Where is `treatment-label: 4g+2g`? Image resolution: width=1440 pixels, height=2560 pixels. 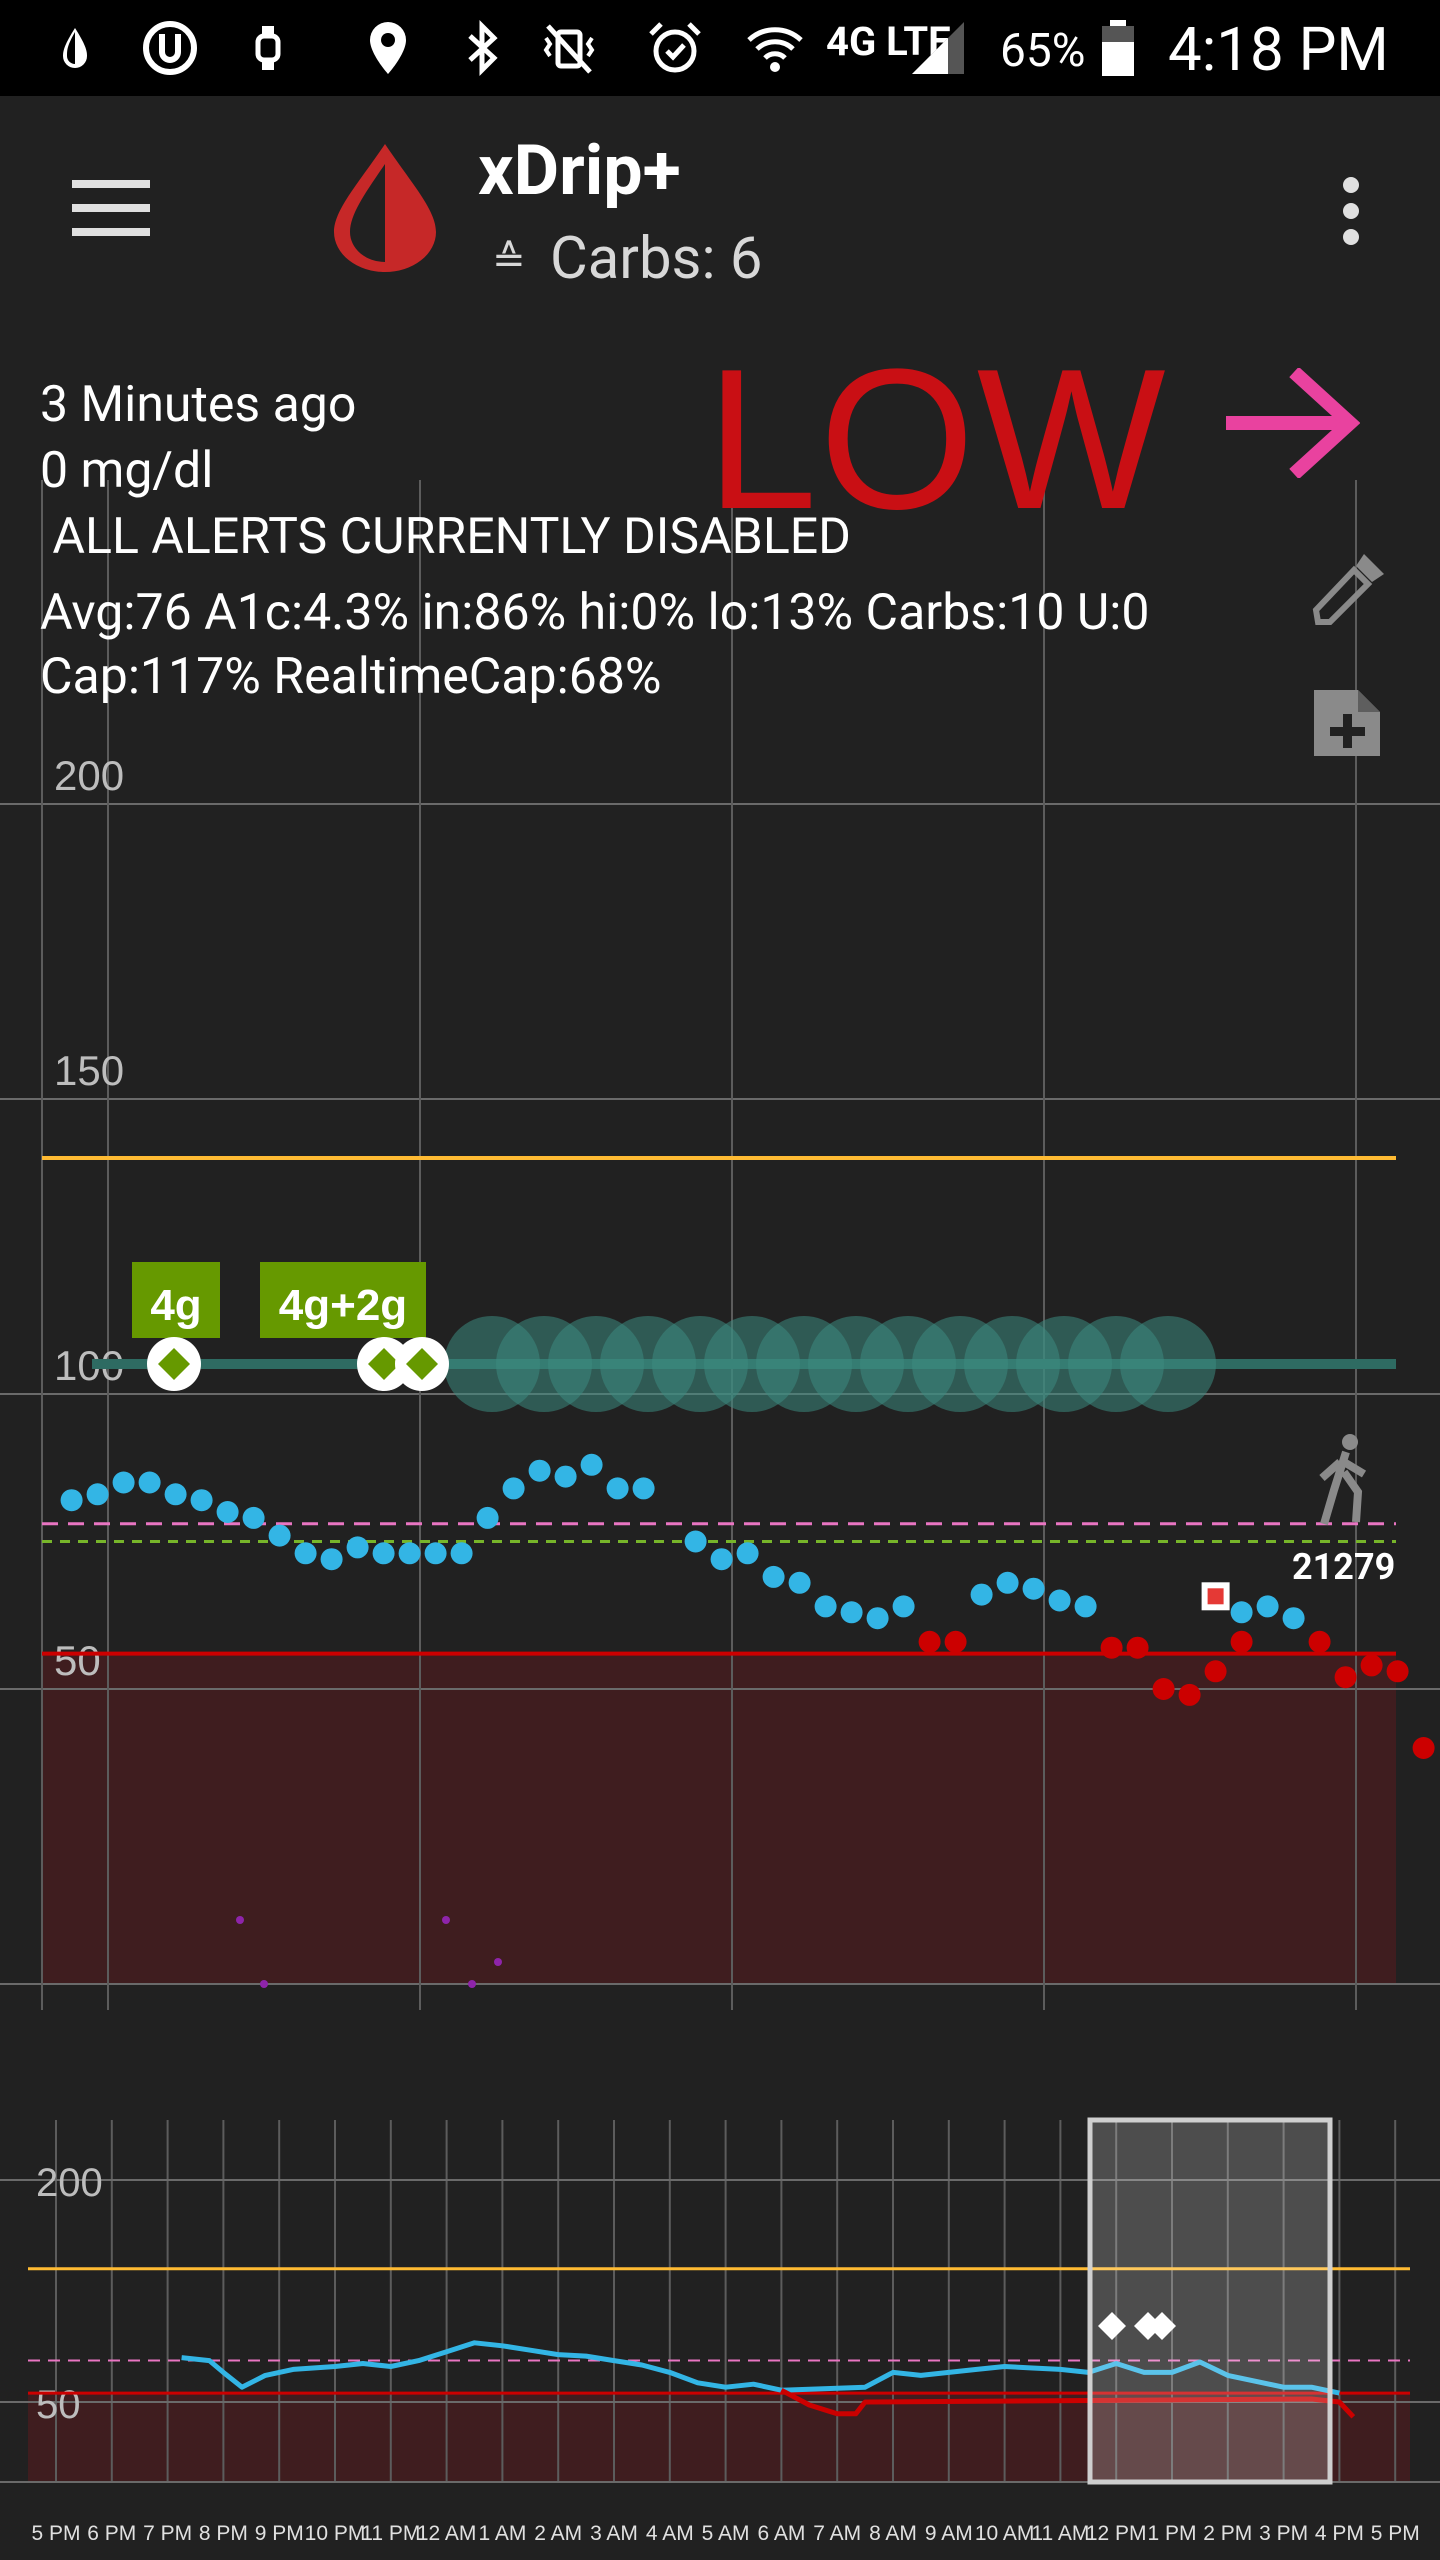
treatment-label: 4g+2g is located at coordinates (343, 1305).